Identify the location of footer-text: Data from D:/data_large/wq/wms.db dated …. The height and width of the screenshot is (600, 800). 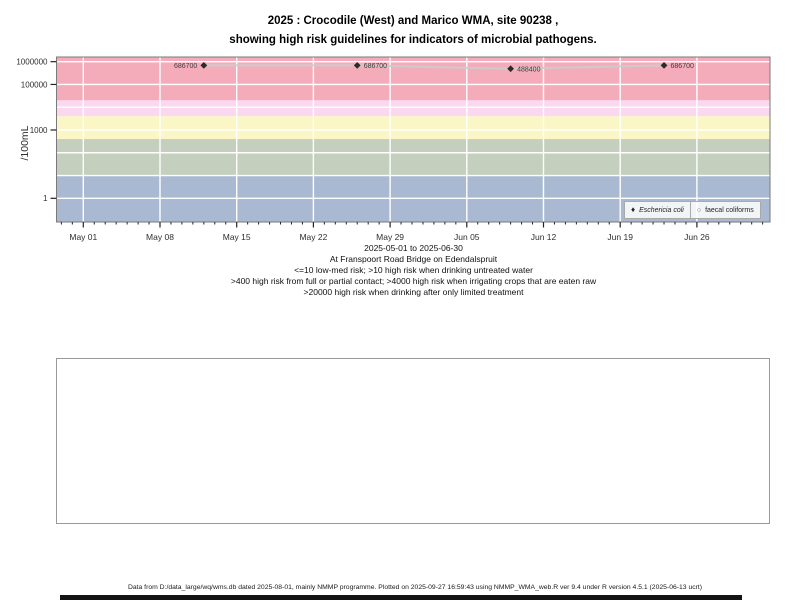
(415, 587).